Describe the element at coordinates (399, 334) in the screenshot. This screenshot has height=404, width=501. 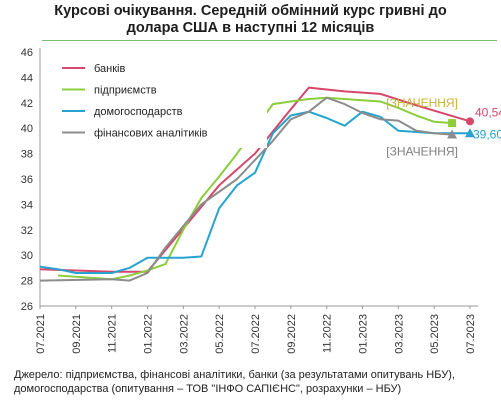
I see `x-tick-label: 03.2023` at that location.